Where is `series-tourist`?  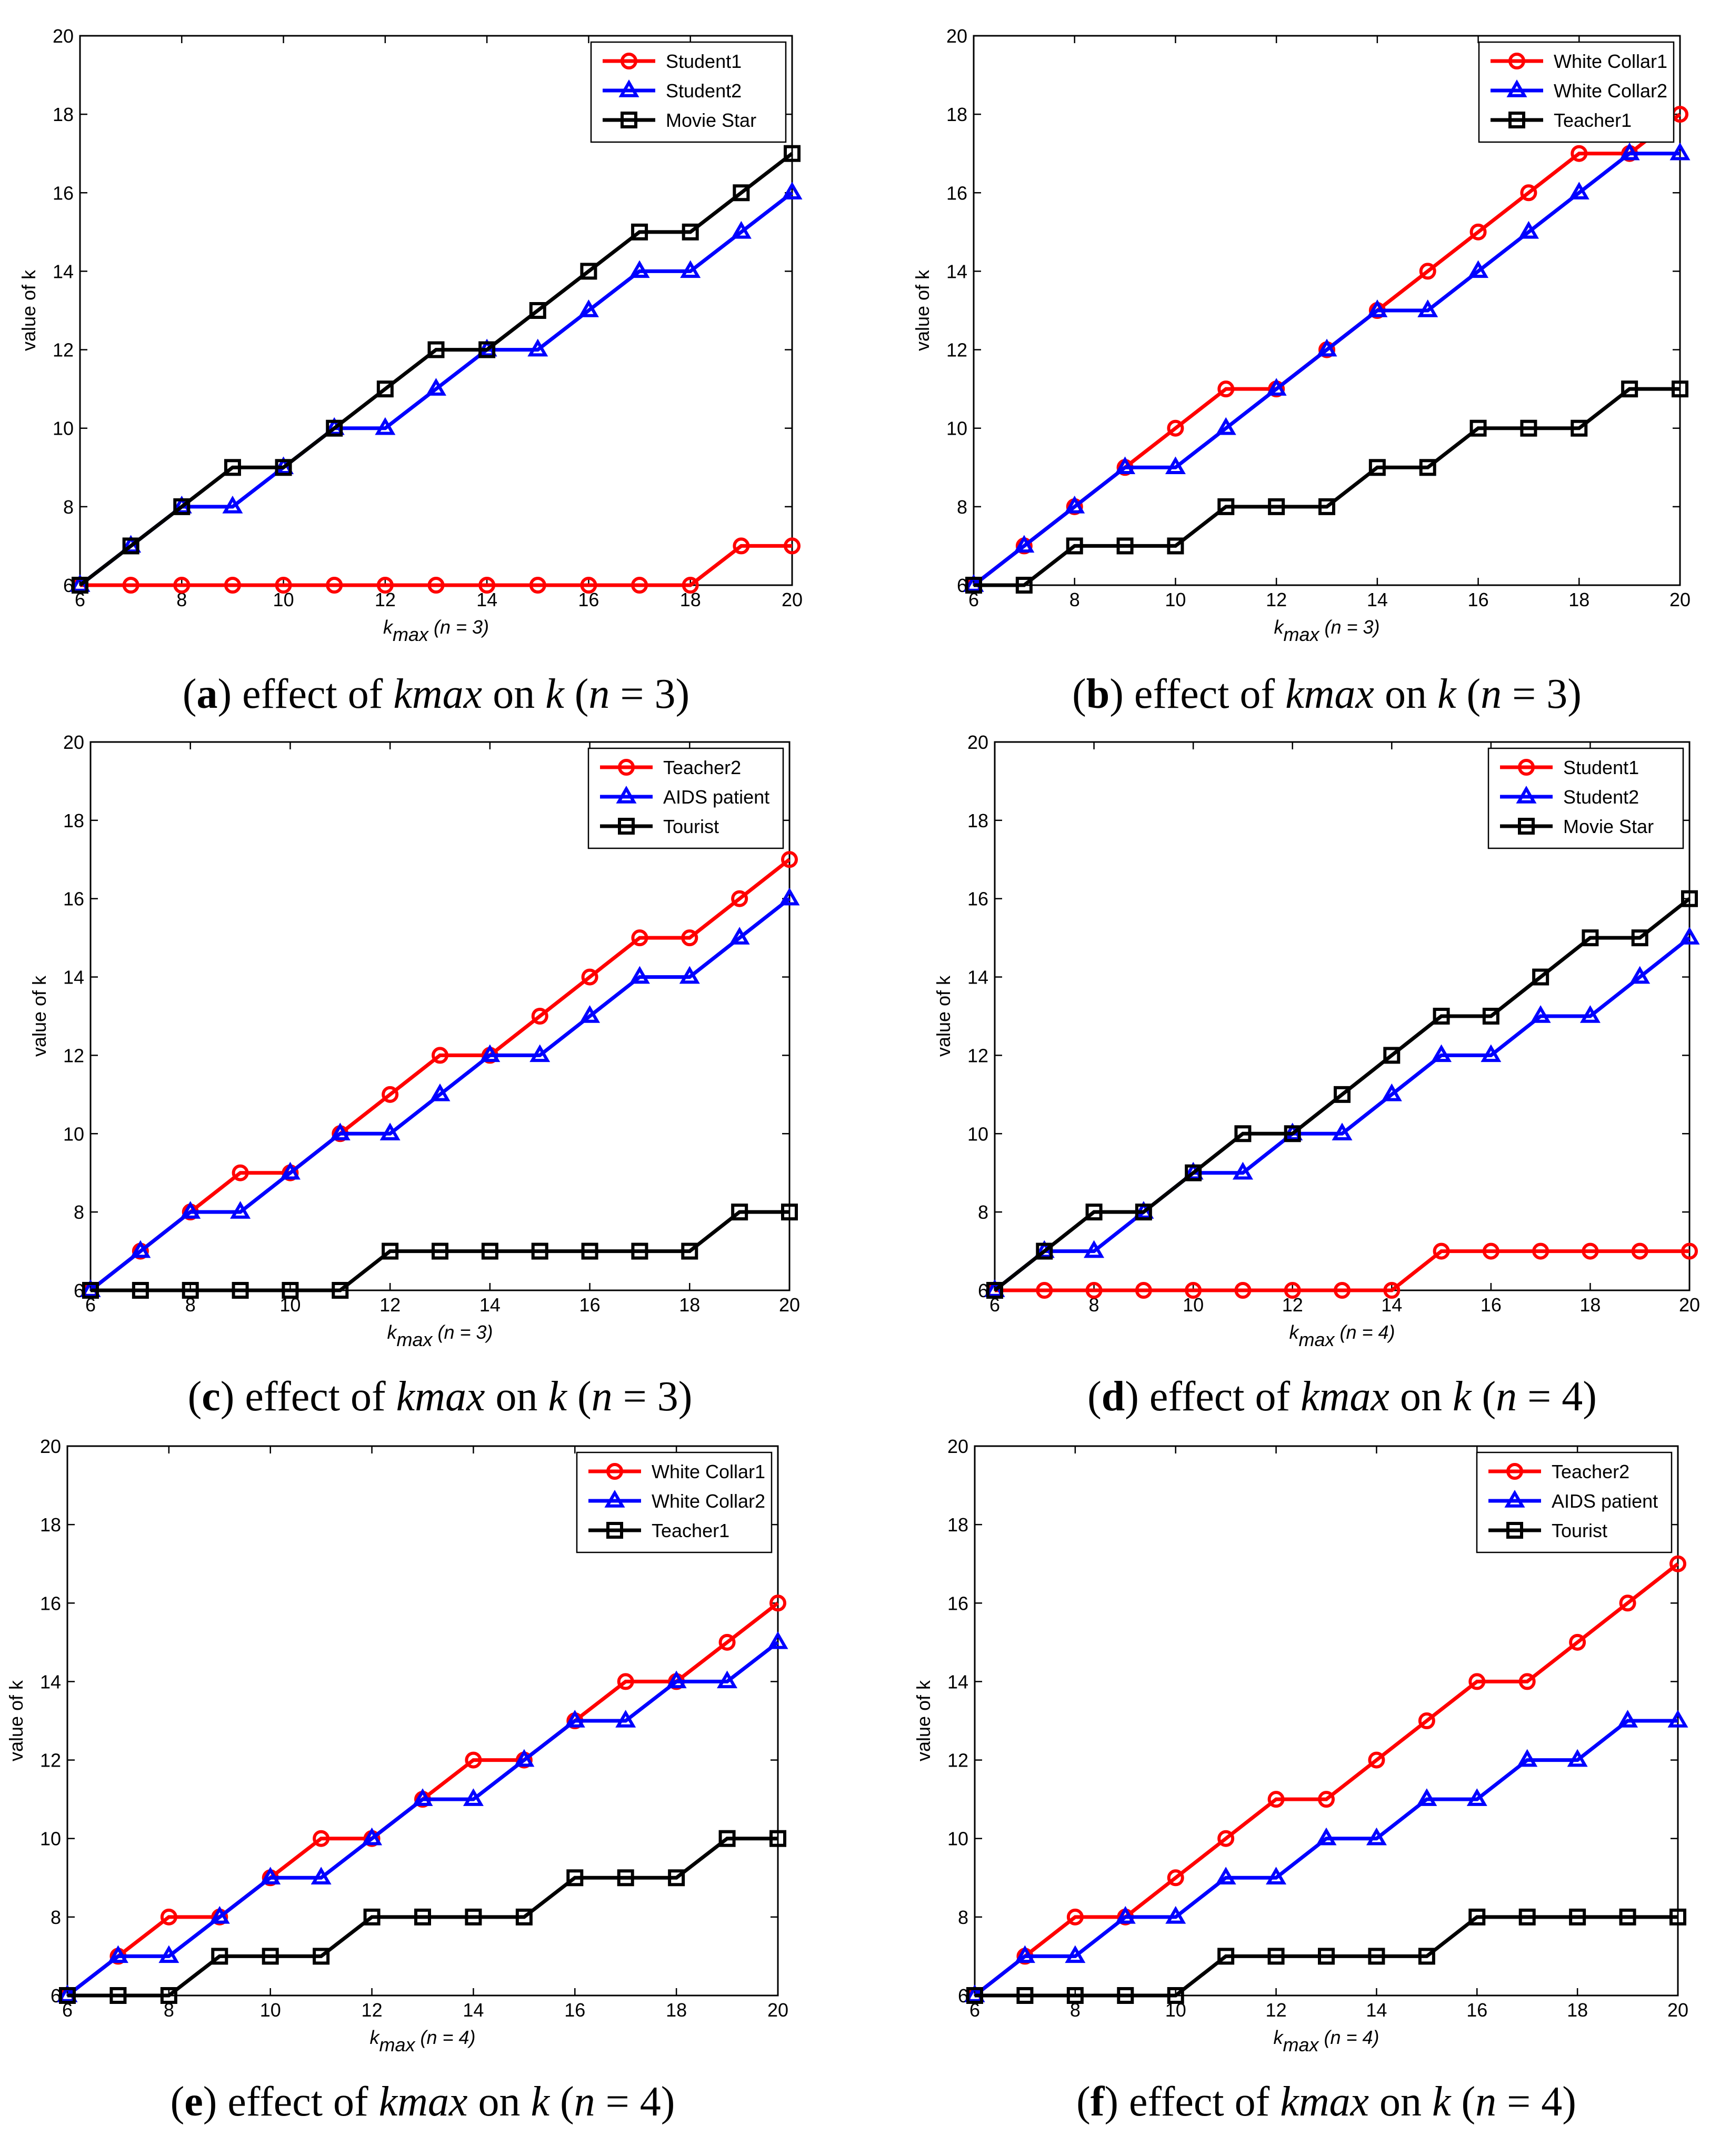 series-tourist is located at coordinates (440, 1252).